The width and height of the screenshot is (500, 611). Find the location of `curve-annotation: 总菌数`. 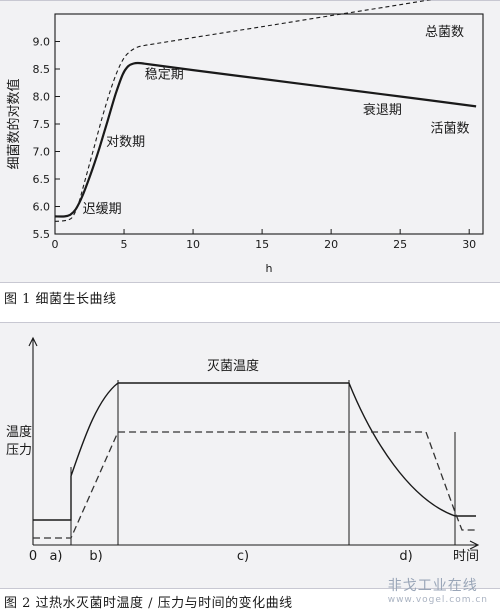

curve-annotation: 总菌数 is located at coordinates (444, 32).